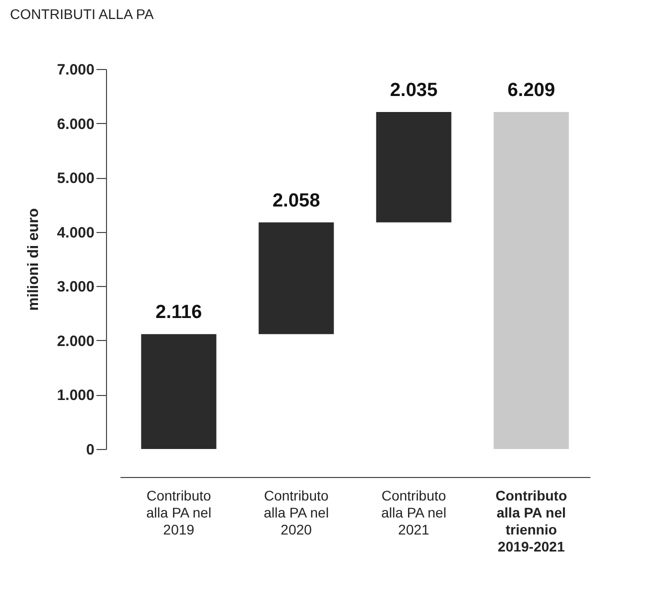 This screenshot has width=647, height=611. I want to click on chart-title: CONTRIBUTI ALLA PA, so click(82, 14).